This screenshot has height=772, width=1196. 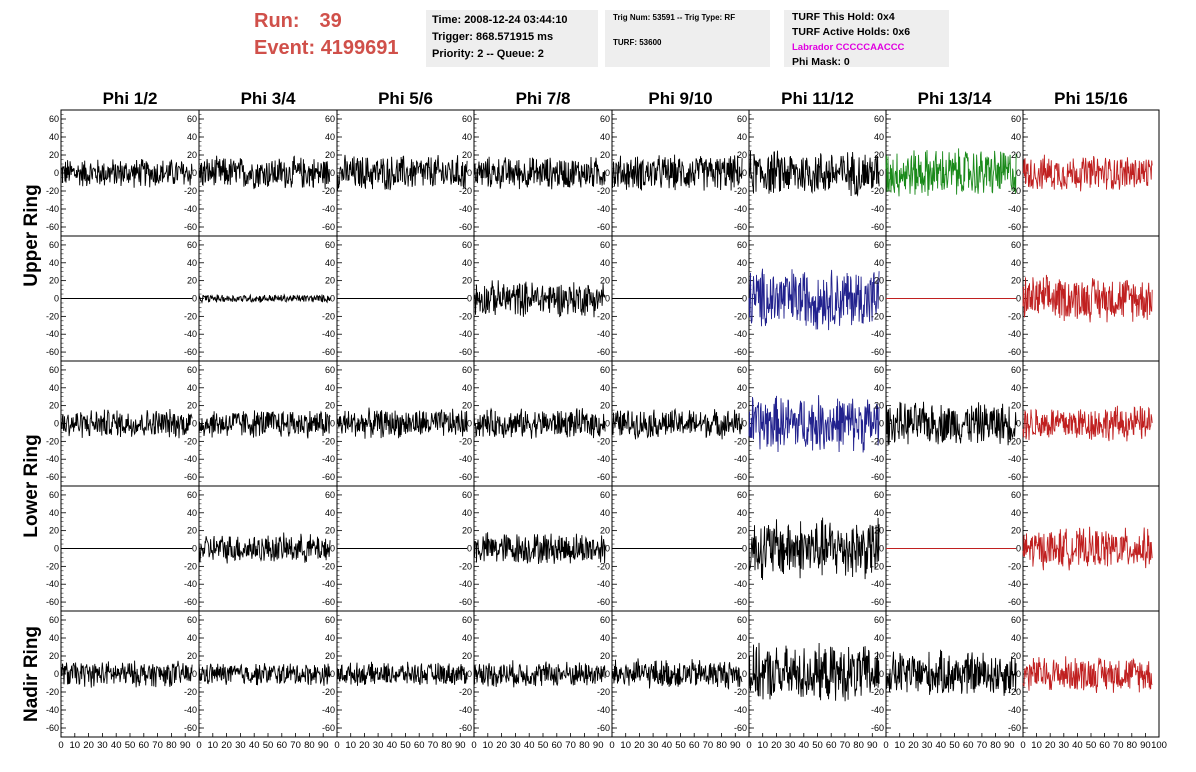 I want to click on time-text: Time: 2008-12-24 03:44:10, so click(x=500, y=20).